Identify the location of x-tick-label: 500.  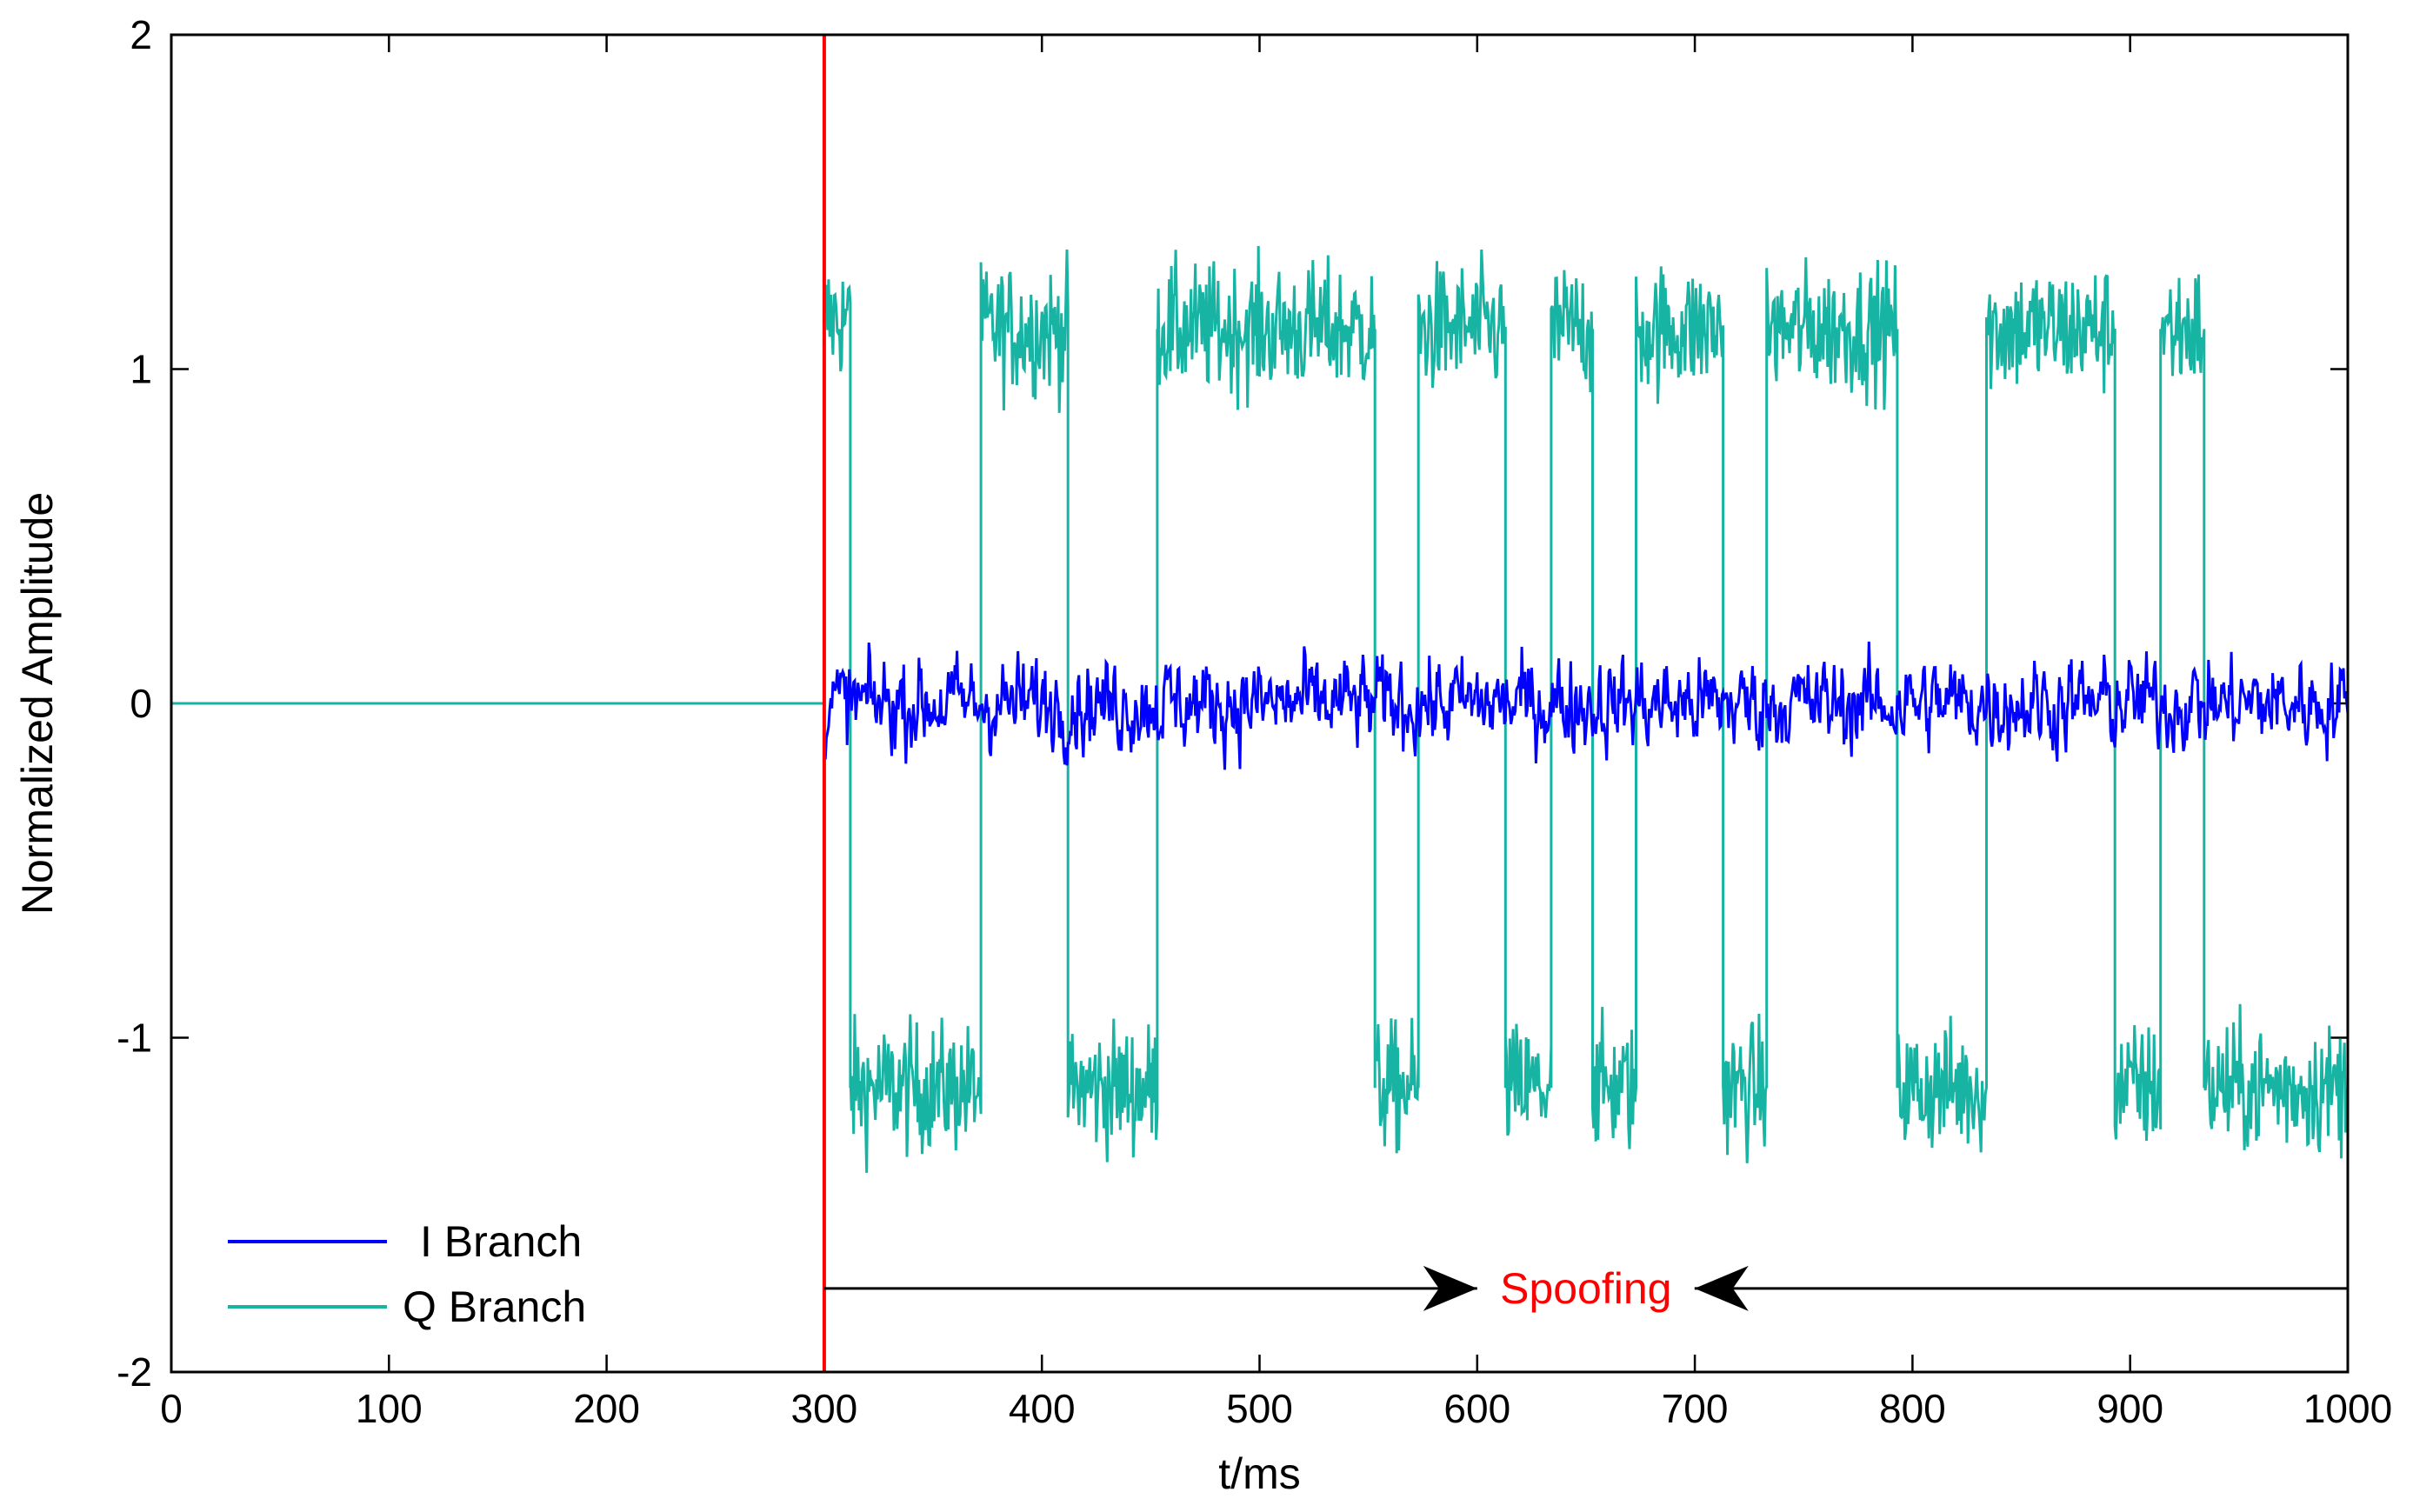
(1259, 1408).